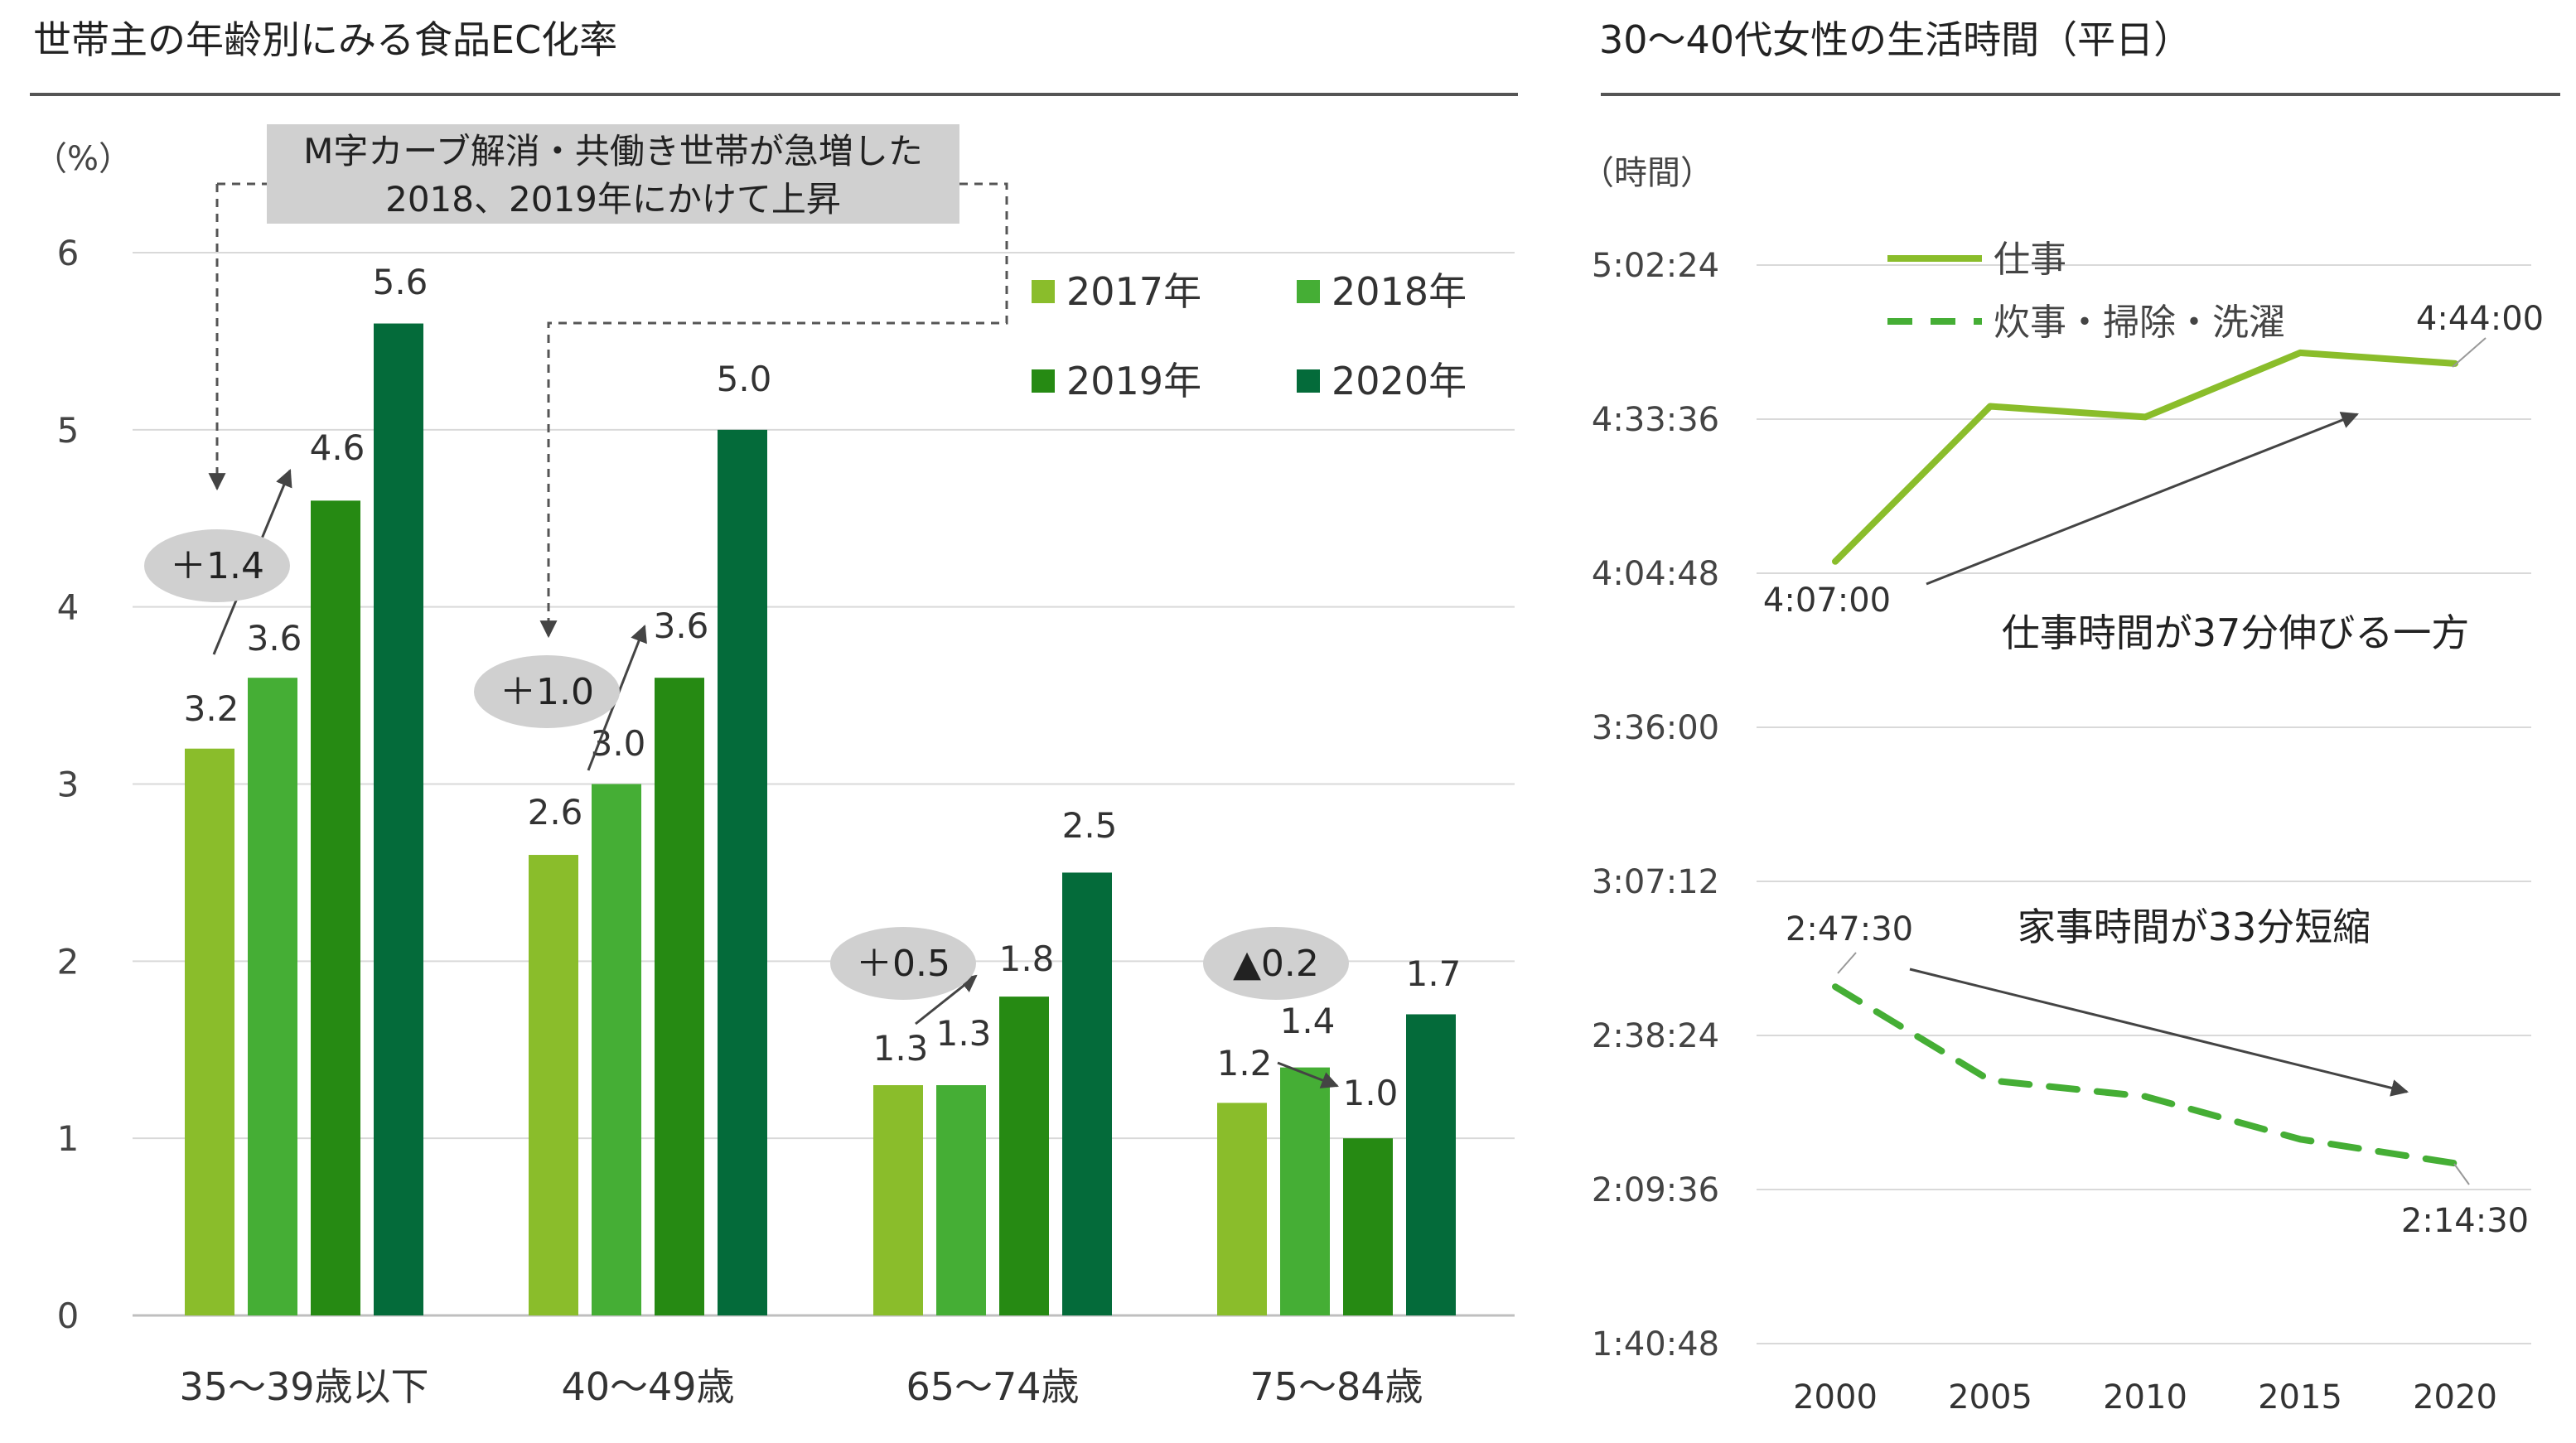  Describe the element at coordinates (1849, 929) in the screenshot. I see `house-start-label: 2:47:30` at that location.